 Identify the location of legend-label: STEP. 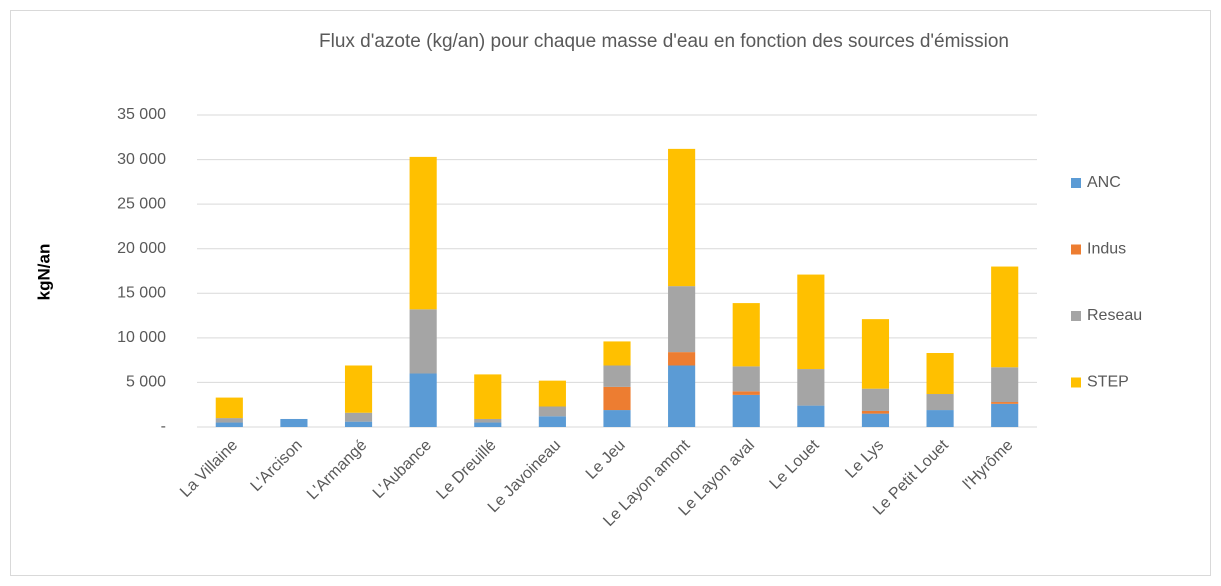
(1108, 382).